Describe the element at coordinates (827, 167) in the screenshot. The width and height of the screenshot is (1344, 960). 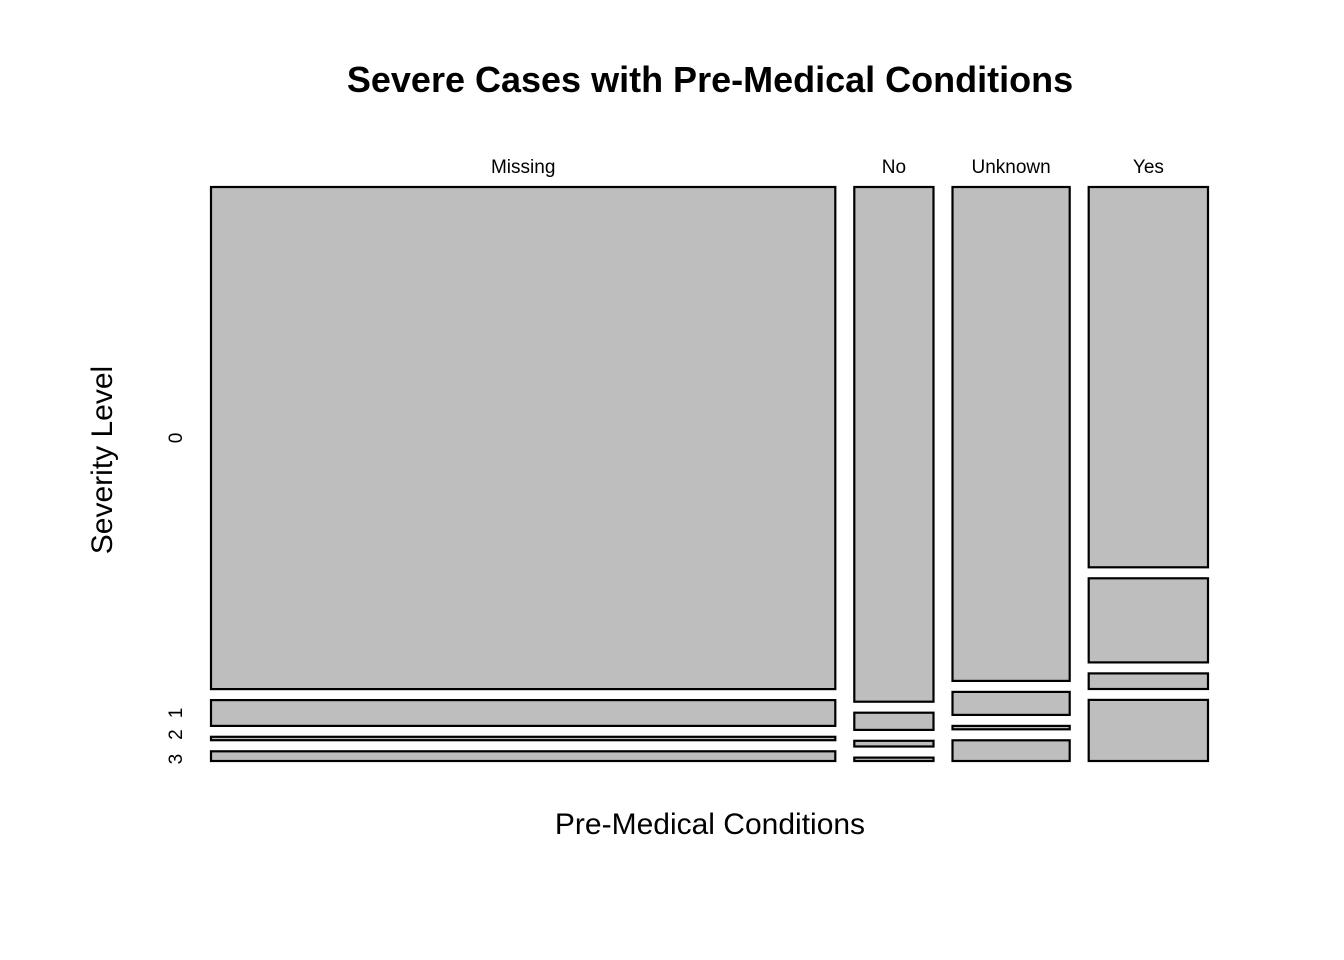
I see `category-labels: Missing No Unknown Yes` at that location.